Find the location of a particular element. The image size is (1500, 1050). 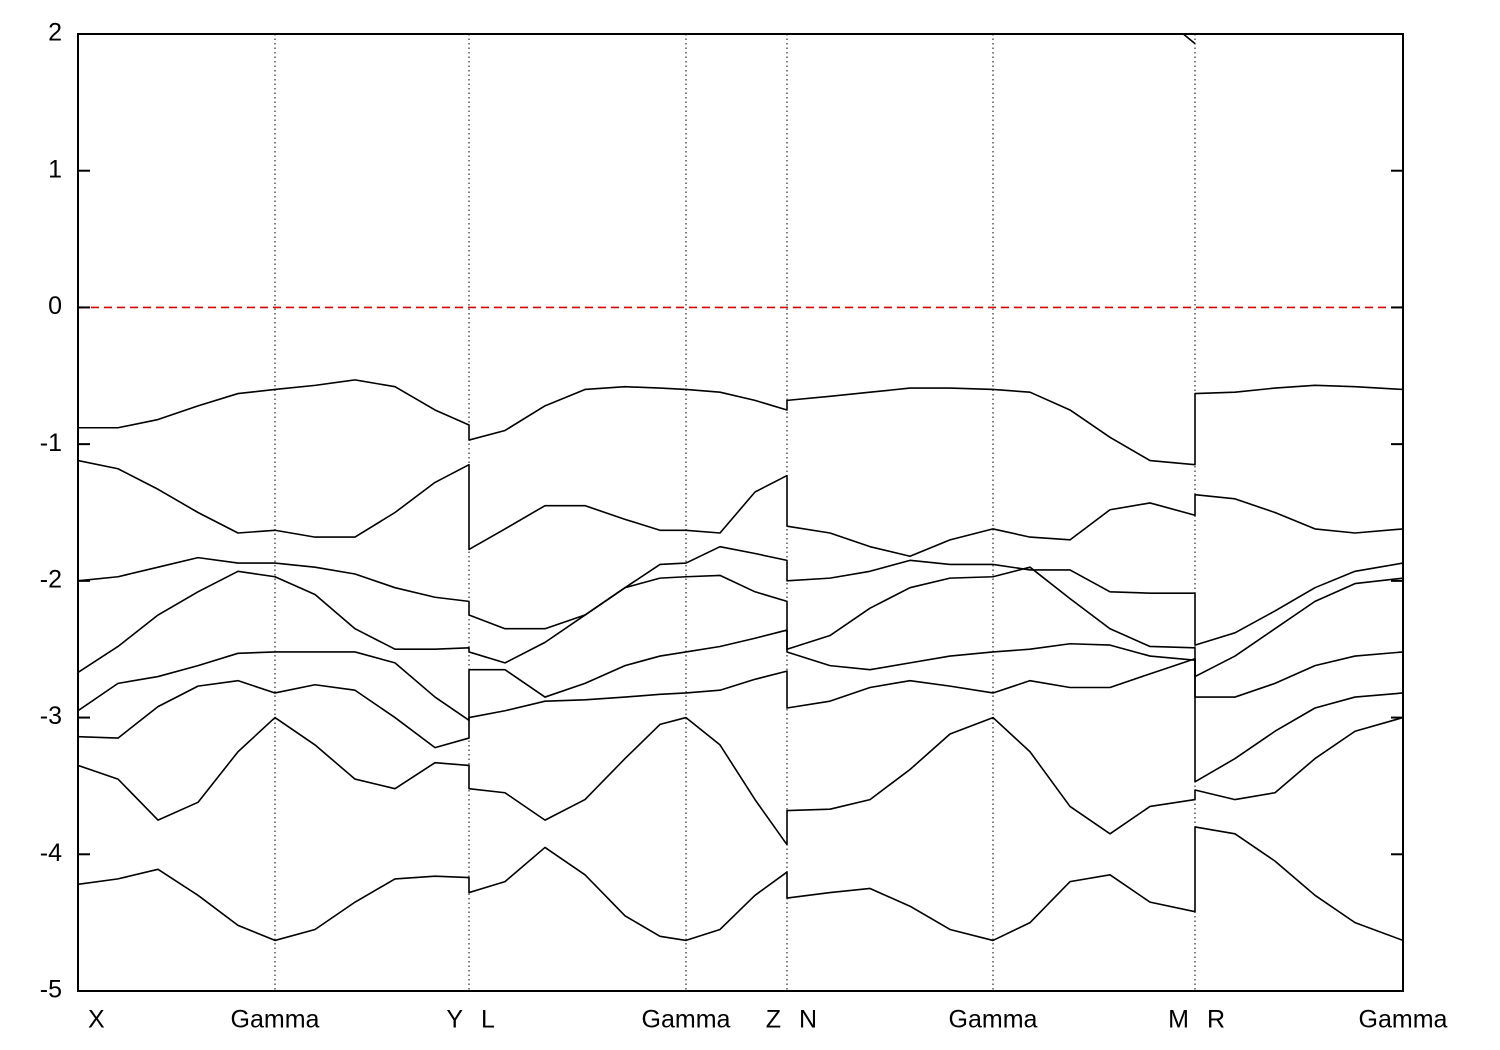

y-tick-label: -2 is located at coordinates (51, 579).